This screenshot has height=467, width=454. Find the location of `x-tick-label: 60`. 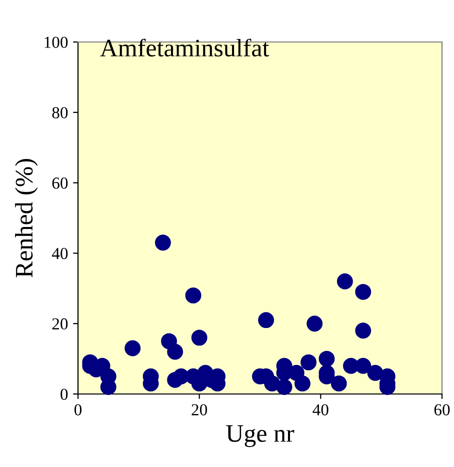

x-tick-label: 60 is located at coordinates (442, 410).